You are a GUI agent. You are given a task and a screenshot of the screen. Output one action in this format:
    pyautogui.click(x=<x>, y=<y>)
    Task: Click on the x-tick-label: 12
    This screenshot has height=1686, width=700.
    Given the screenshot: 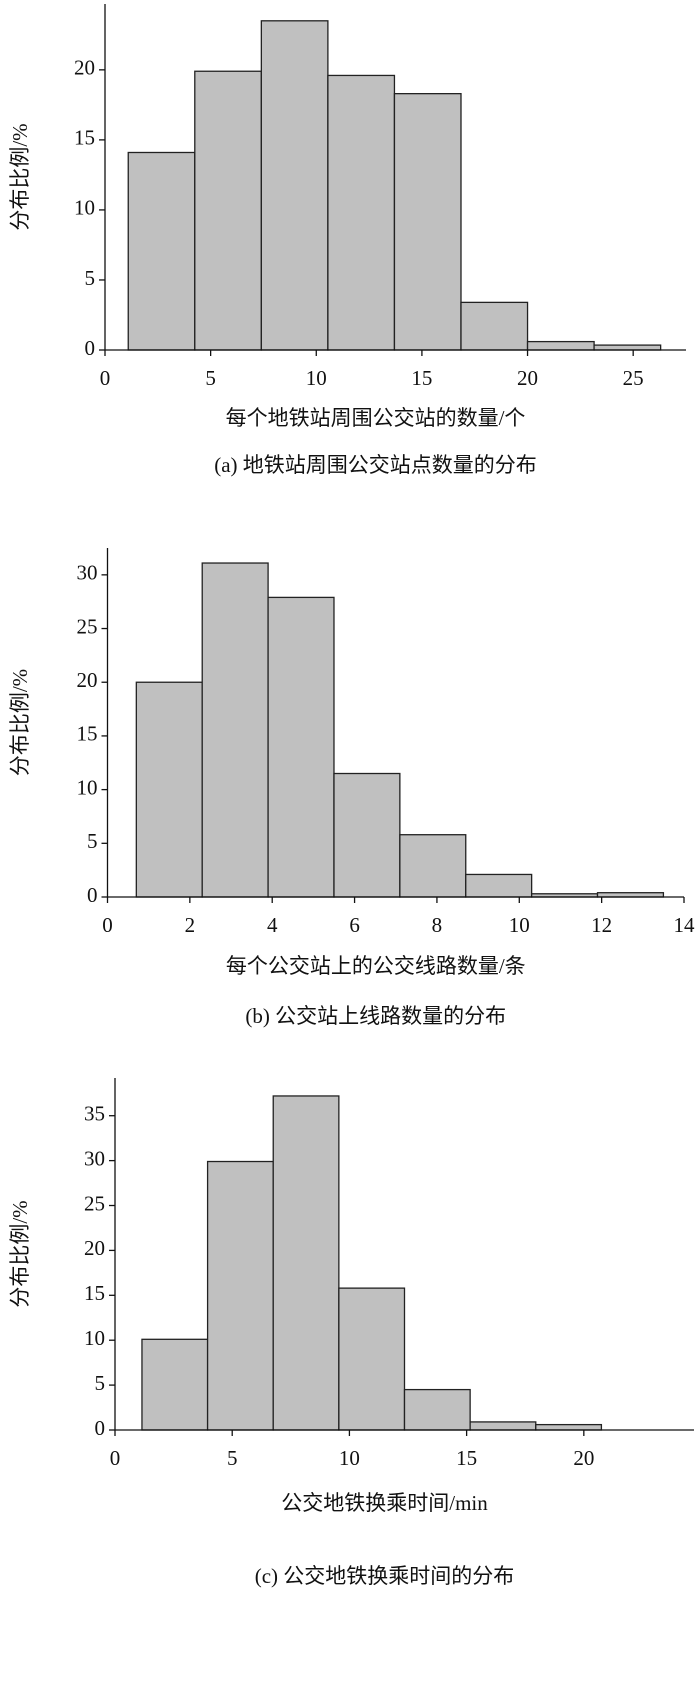 What is the action you would take?
    pyautogui.click(x=601, y=925)
    